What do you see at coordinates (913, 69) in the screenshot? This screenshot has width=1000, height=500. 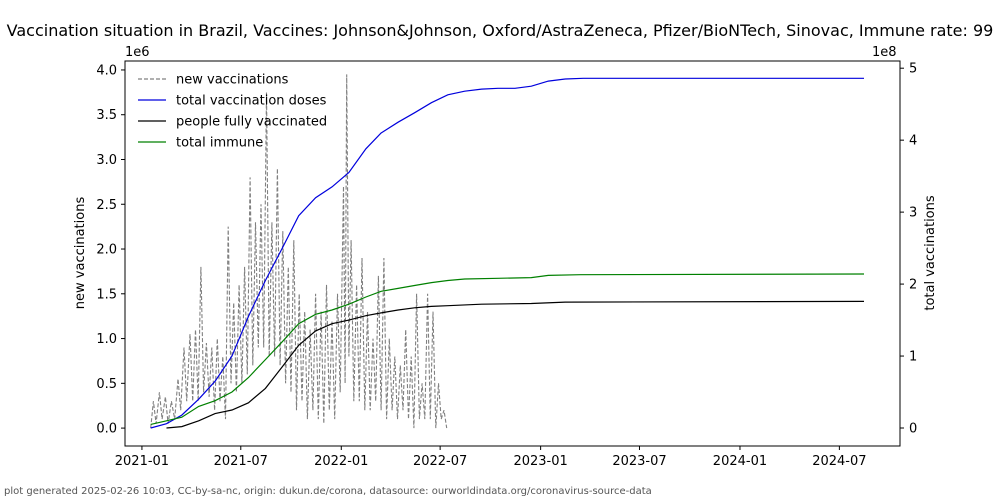 I see `y2-tick-label: 5` at bounding box center [913, 69].